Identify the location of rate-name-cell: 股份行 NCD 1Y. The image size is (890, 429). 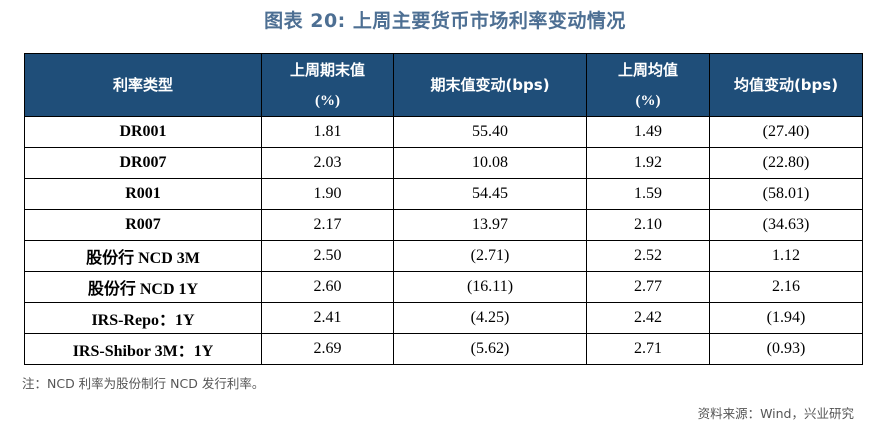
(143, 287).